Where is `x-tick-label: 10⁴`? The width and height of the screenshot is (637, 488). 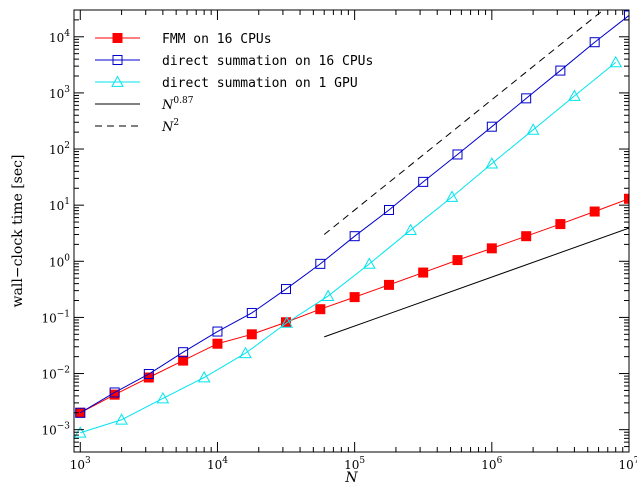 x-tick-label: 10⁴ is located at coordinates (217, 464).